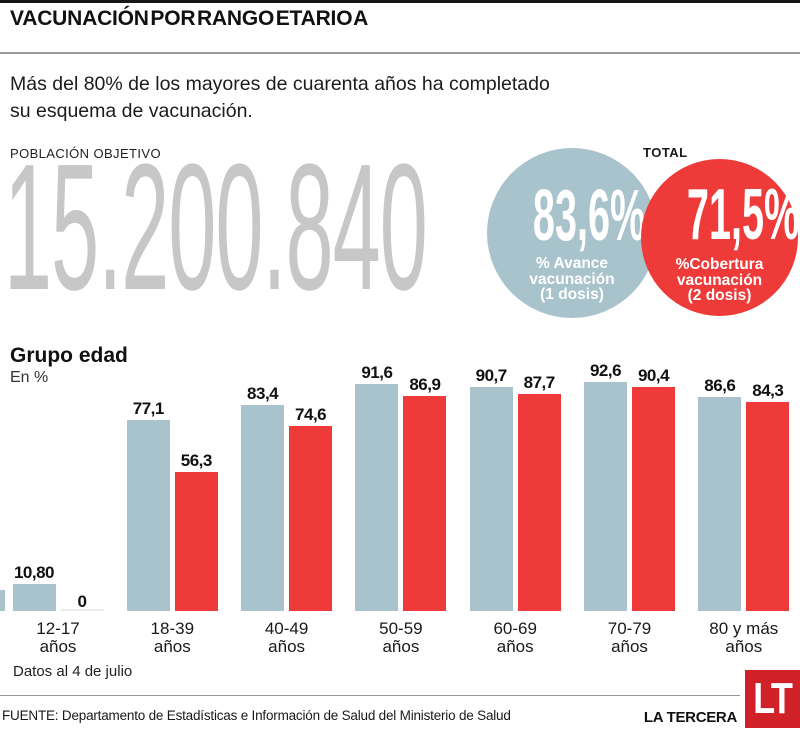 The height and width of the screenshot is (748, 800). Describe the element at coordinates (34, 572) in the screenshot. I see `bar-value-dose1: 10,80` at that location.